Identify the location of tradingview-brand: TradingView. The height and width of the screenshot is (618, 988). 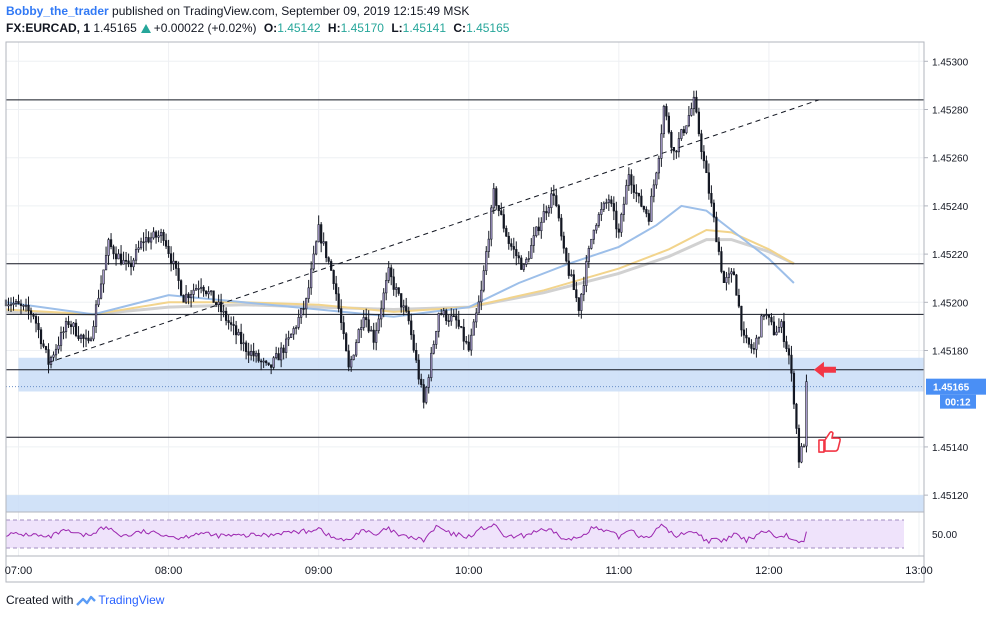
(131, 600).